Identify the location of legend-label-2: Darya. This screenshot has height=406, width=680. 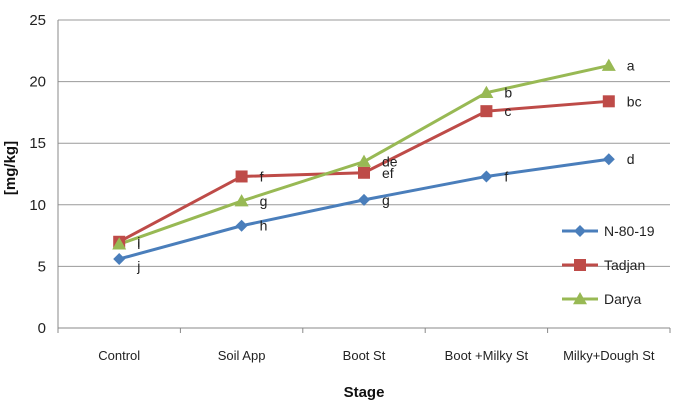
(623, 299).